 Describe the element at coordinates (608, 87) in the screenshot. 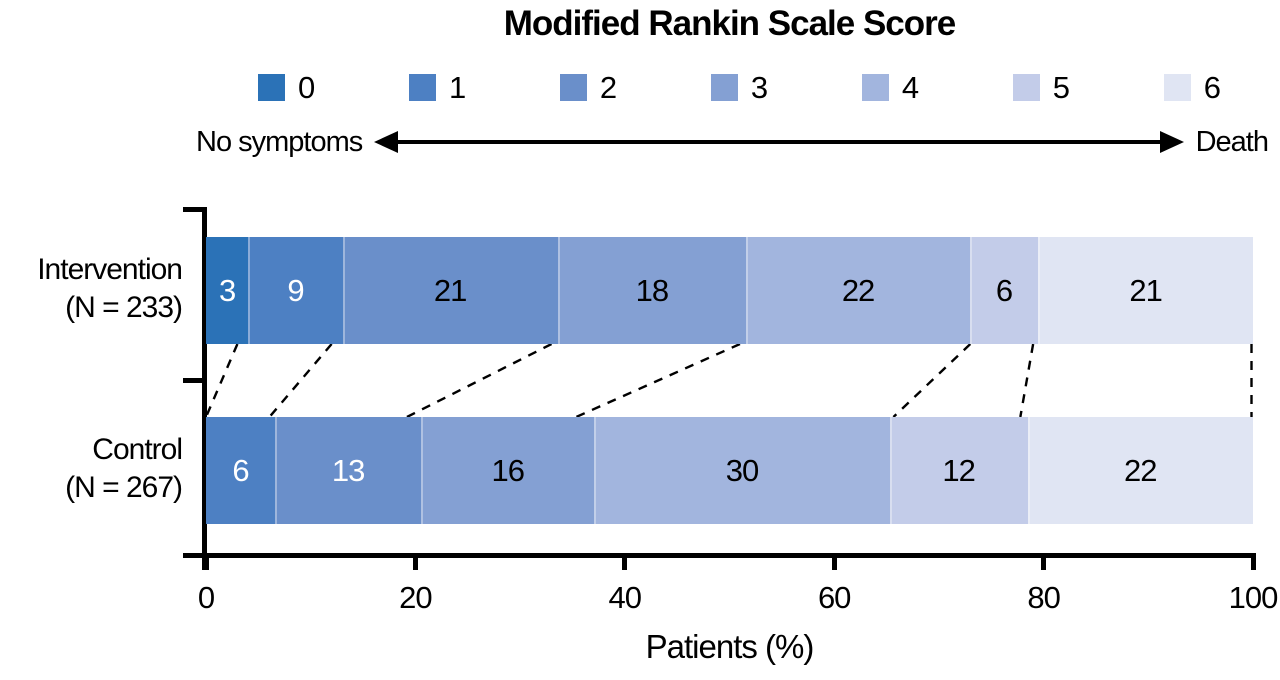

I see `legend-label: 2` at that location.